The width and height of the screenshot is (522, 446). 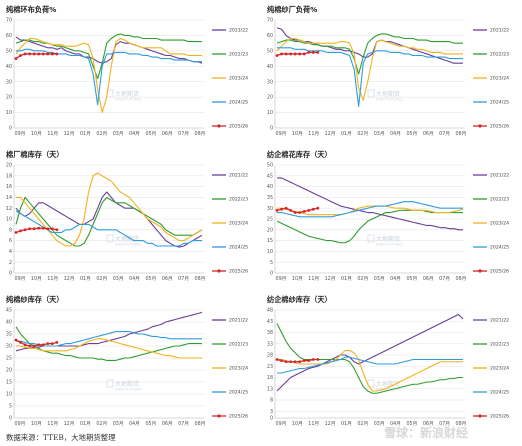 What do you see at coordinates (270, 389) in the screenshot?
I see `y-tick-label: 13` at bounding box center [270, 389].